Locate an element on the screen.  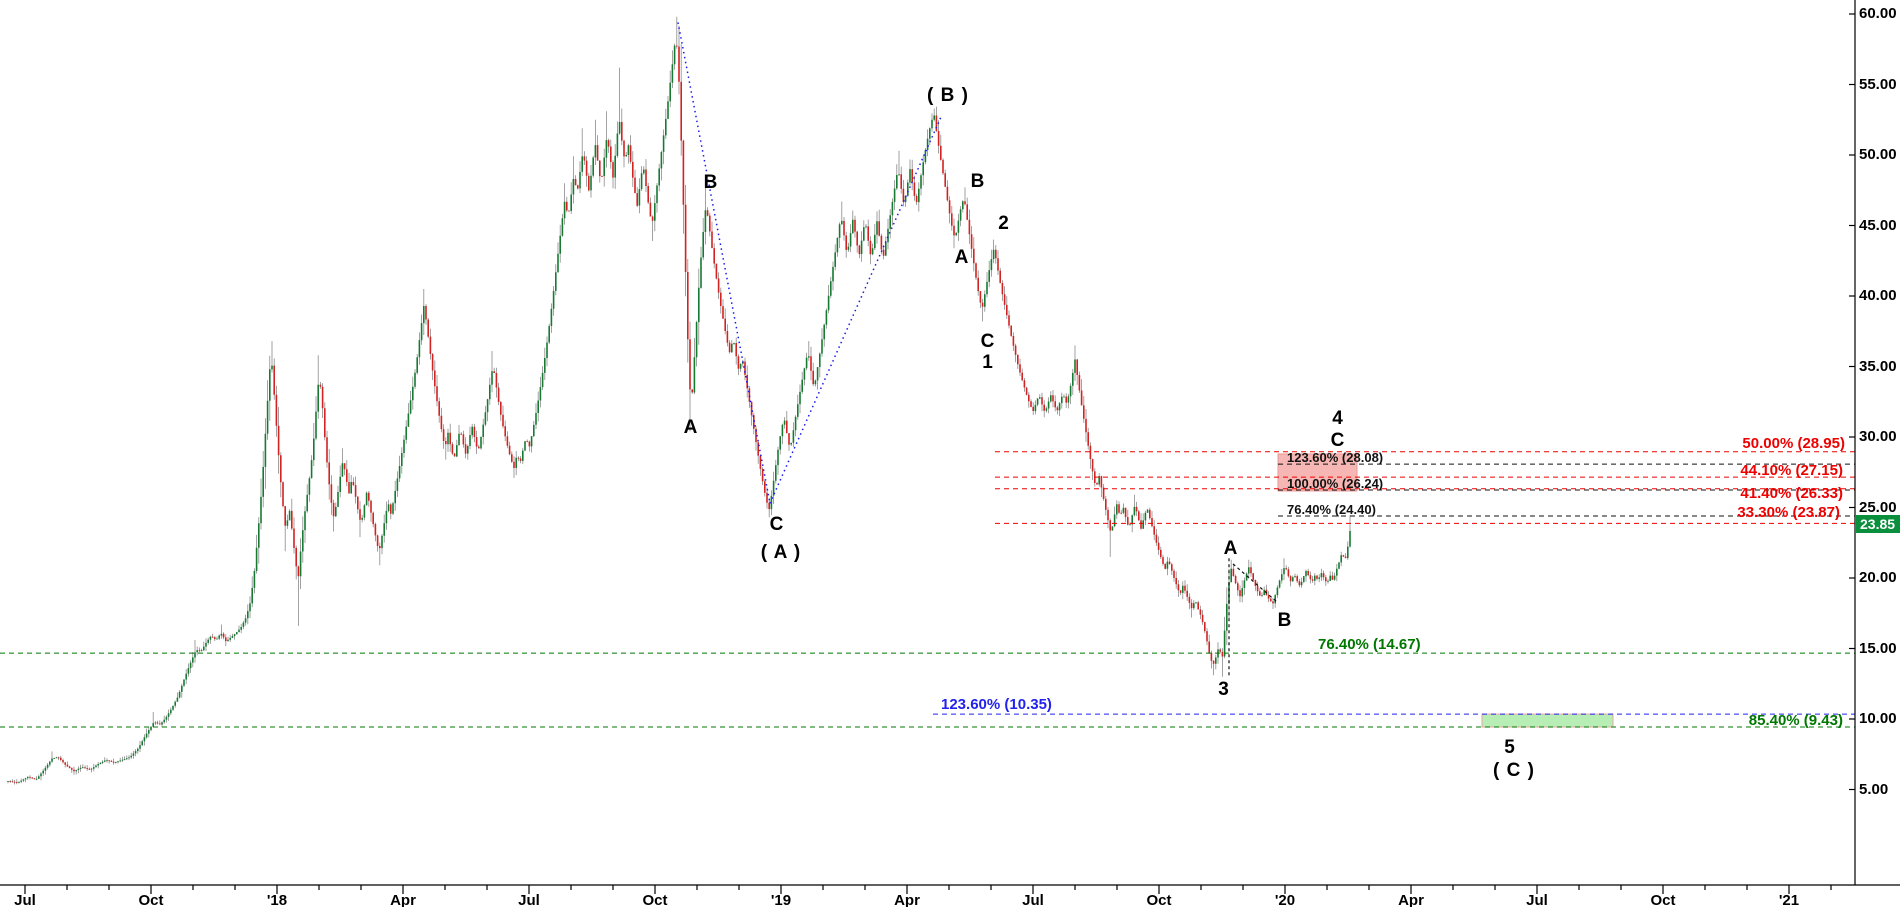
y-axis-label: 55.00 is located at coordinates (1878, 84).